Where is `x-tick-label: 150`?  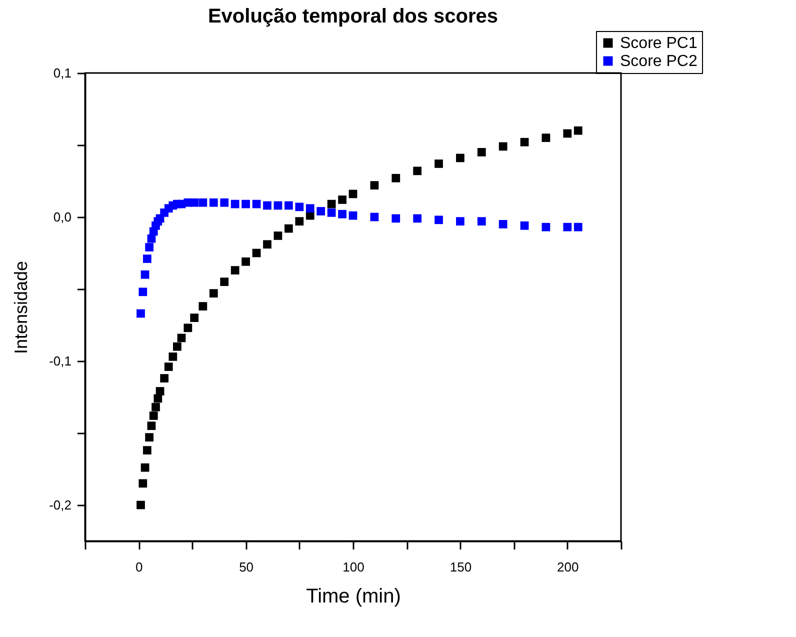 x-tick-label: 150 is located at coordinates (461, 567).